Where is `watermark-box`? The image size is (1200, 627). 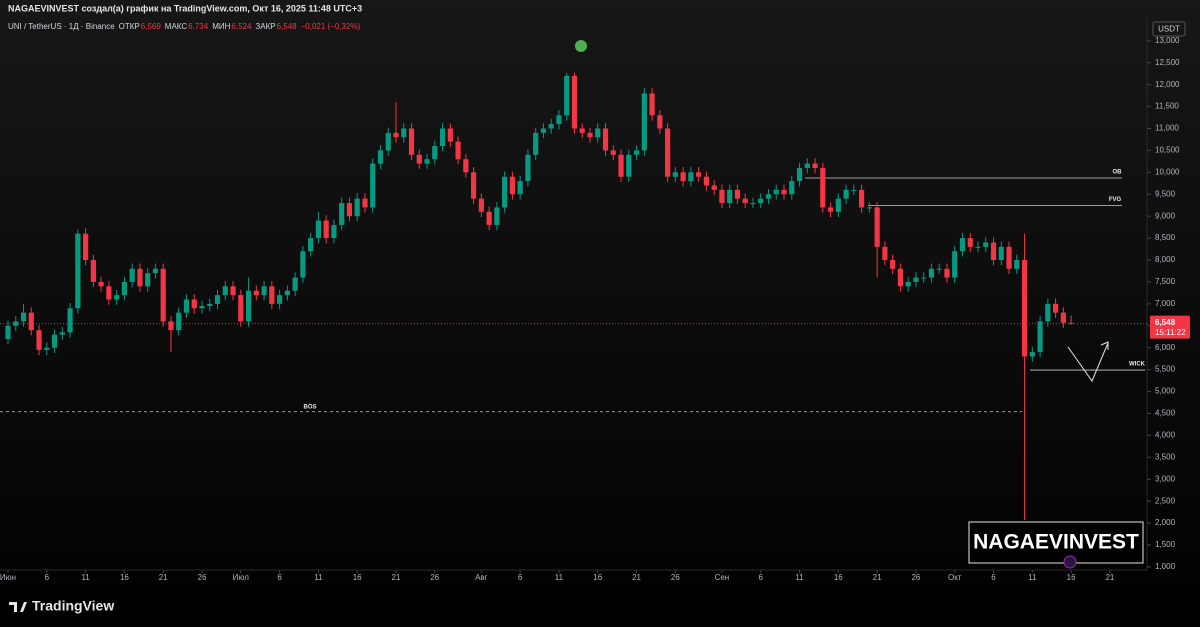 watermark-box is located at coordinates (1056, 542).